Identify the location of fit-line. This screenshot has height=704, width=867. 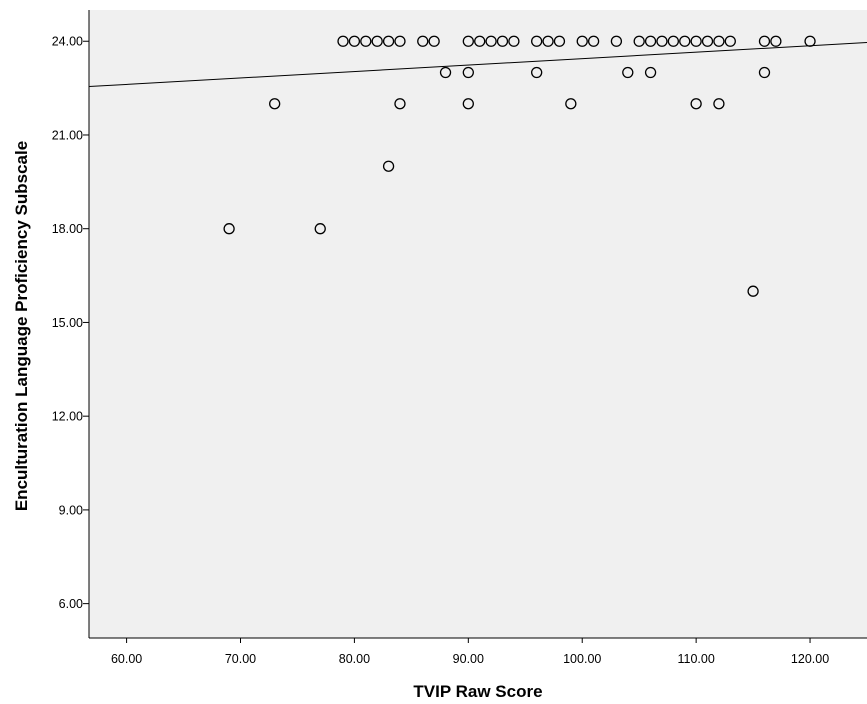
(477, 64).